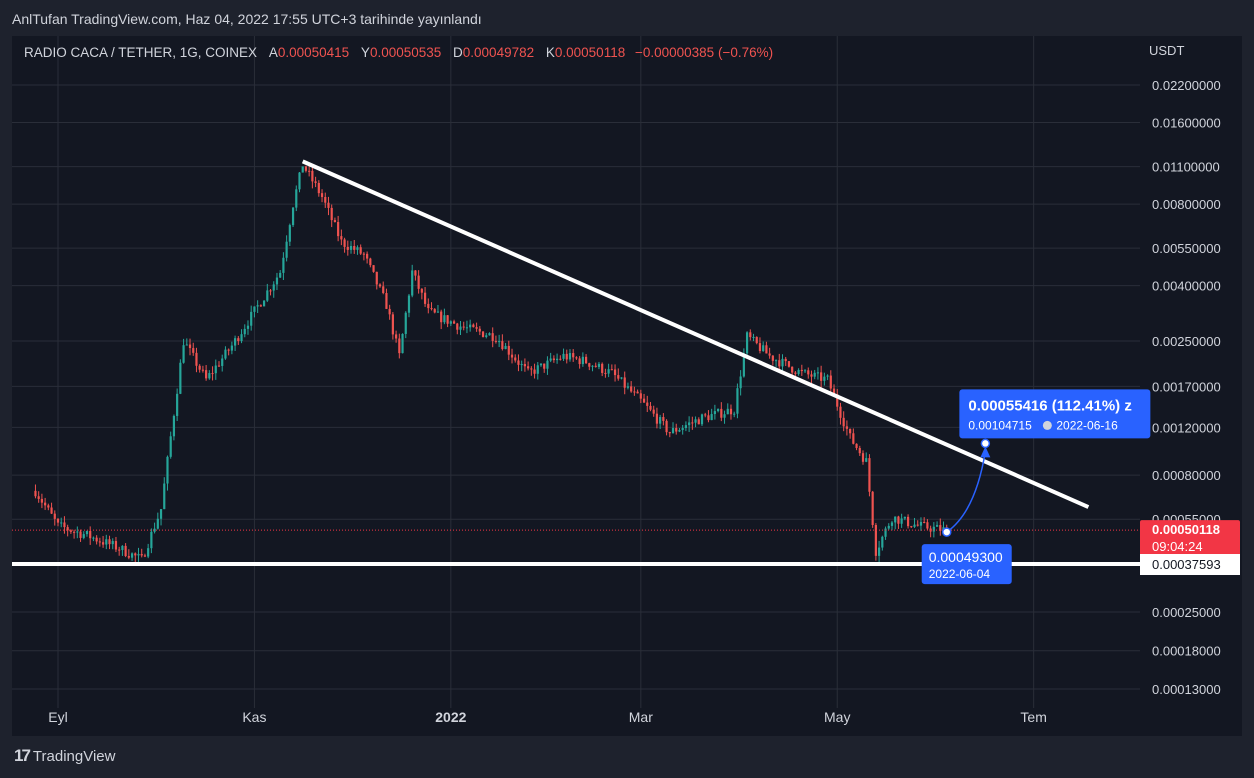  I want to click on high-key: Y, so click(365, 52).